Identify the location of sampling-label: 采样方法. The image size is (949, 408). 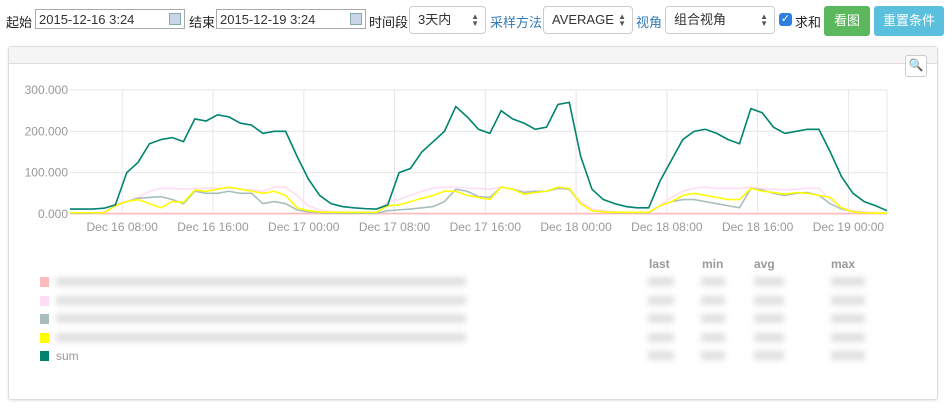
(516, 22).